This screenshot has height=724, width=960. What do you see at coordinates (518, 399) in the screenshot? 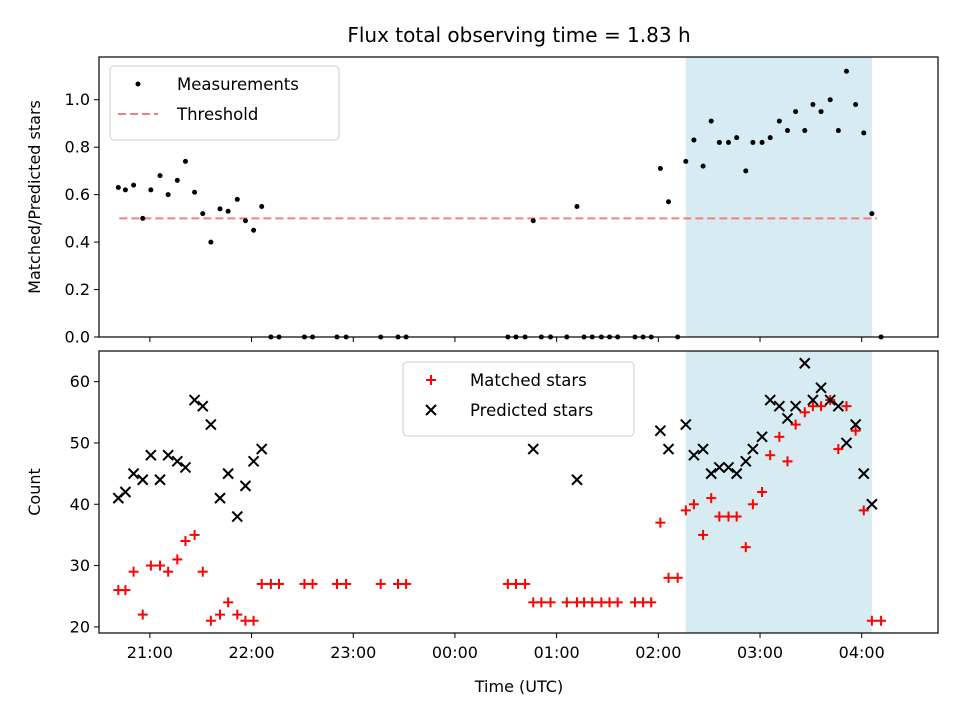
I see `legend: Matched stars Predicted stars` at bounding box center [518, 399].